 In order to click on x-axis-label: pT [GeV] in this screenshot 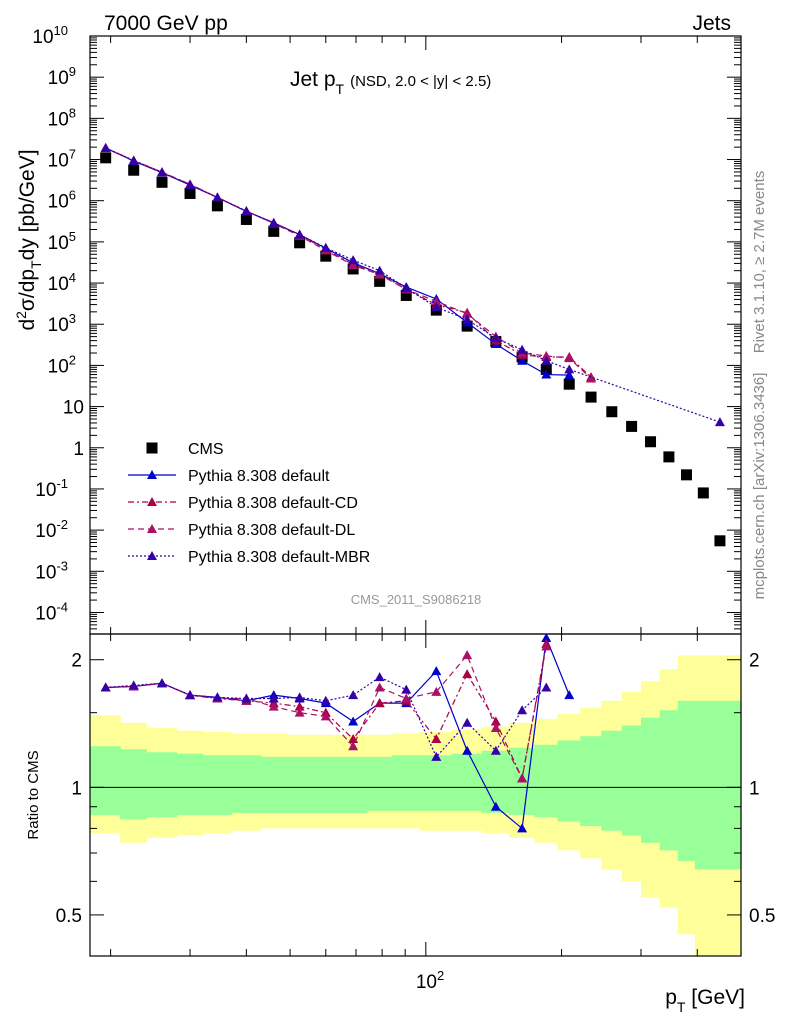, I will do `click(705, 1000)`.